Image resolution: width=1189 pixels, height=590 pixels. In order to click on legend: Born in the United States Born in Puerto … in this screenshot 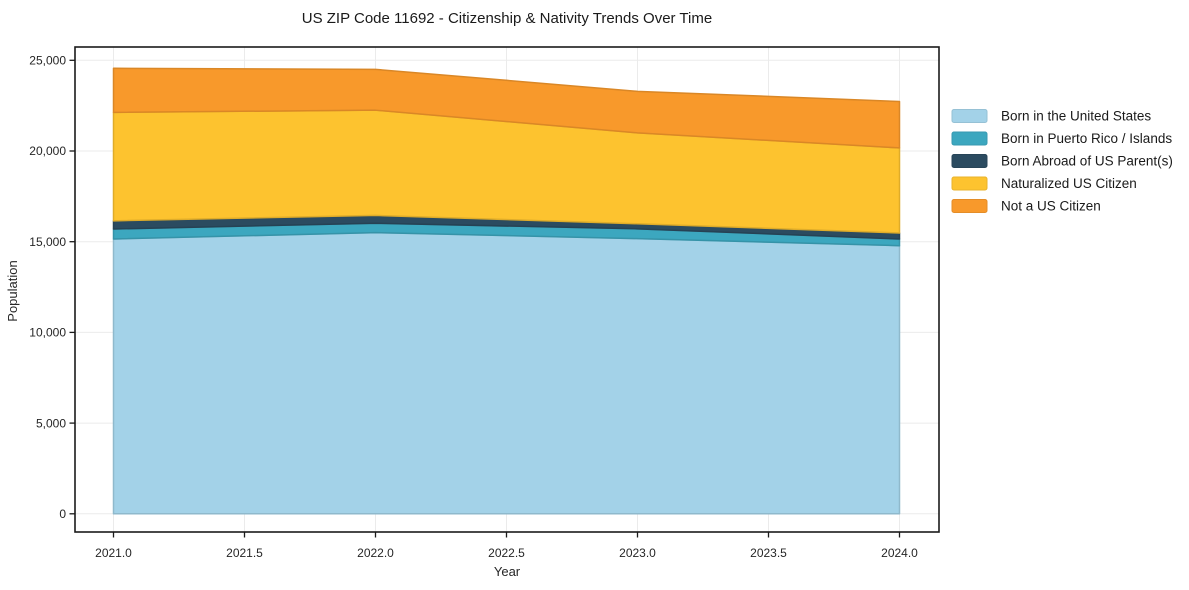, I will do `click(1062, 161)`.